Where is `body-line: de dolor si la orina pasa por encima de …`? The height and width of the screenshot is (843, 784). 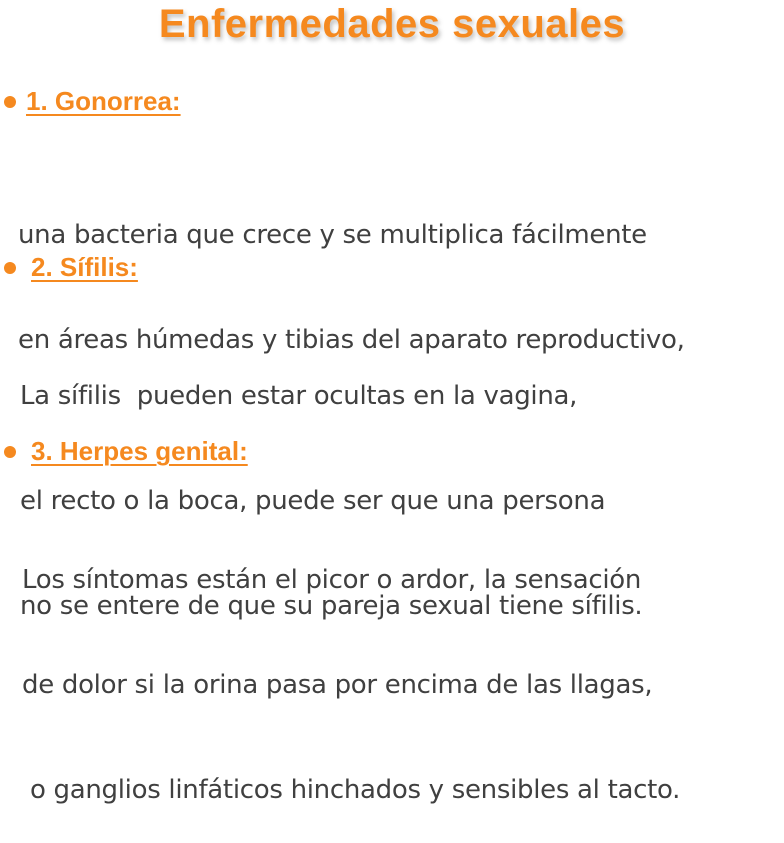 body-line: de dolor si la orina pasa por encima de … is located at coordinates (337, 685).